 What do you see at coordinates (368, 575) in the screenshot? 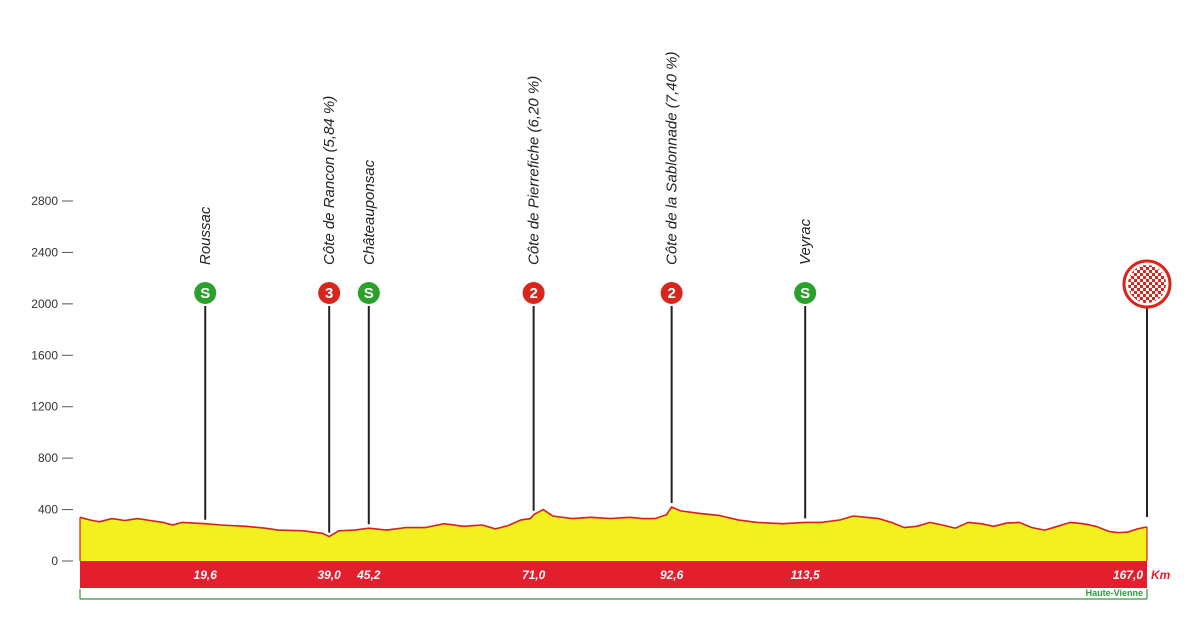
I see `km-label: 45,2` at bounding box center [368, 575].